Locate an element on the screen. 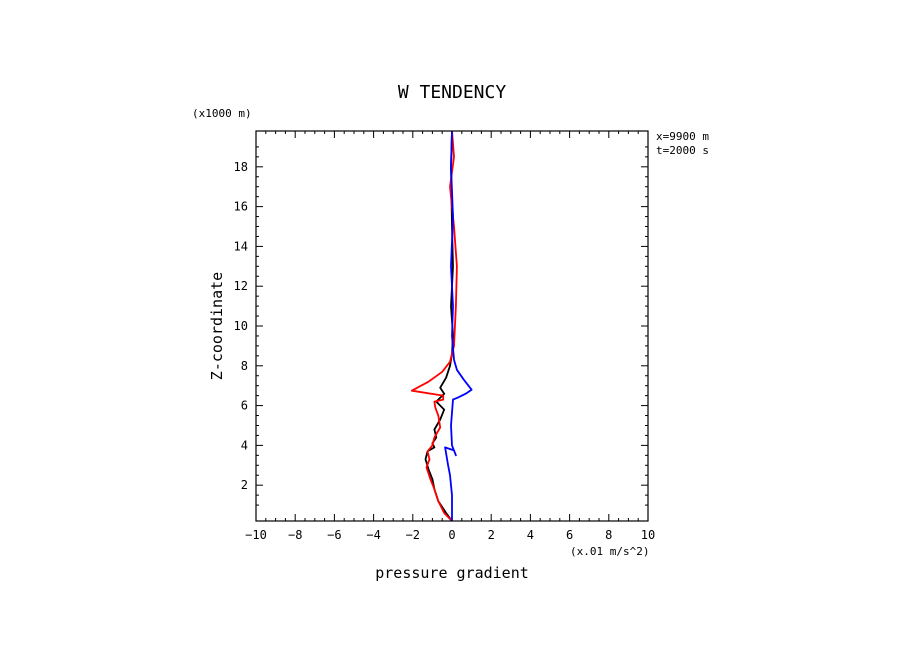 The image size is (904, 654). y-tick-label: 18 is located at coordinates (241, 167).